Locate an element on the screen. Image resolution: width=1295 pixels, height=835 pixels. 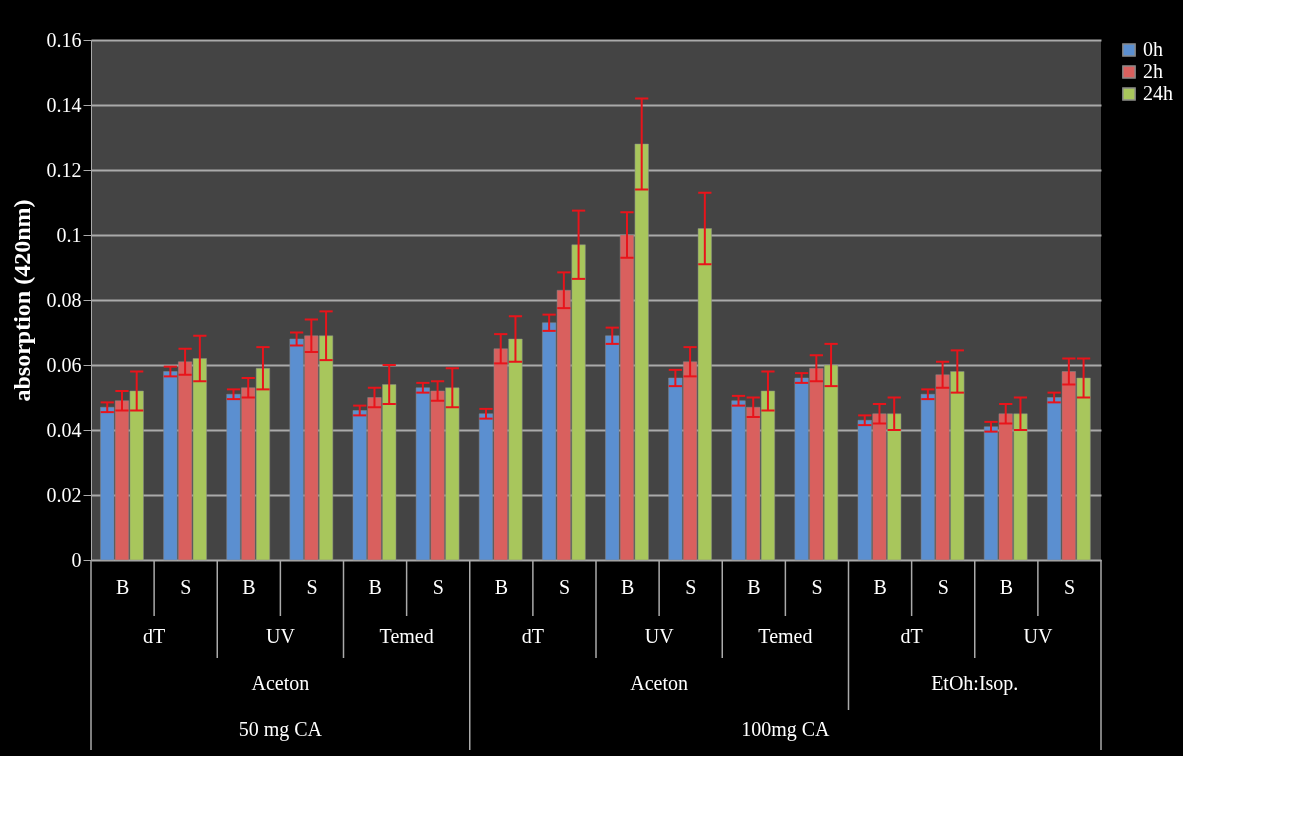
y-tick-label: 0.1 is located at coordinates (69, 234).